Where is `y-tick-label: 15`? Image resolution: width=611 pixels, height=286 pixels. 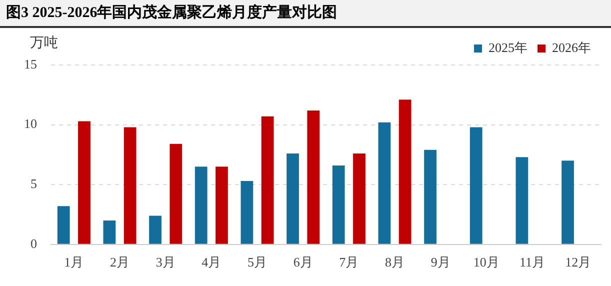
y-tick-label: 15 is located at coordinates (30, 64).